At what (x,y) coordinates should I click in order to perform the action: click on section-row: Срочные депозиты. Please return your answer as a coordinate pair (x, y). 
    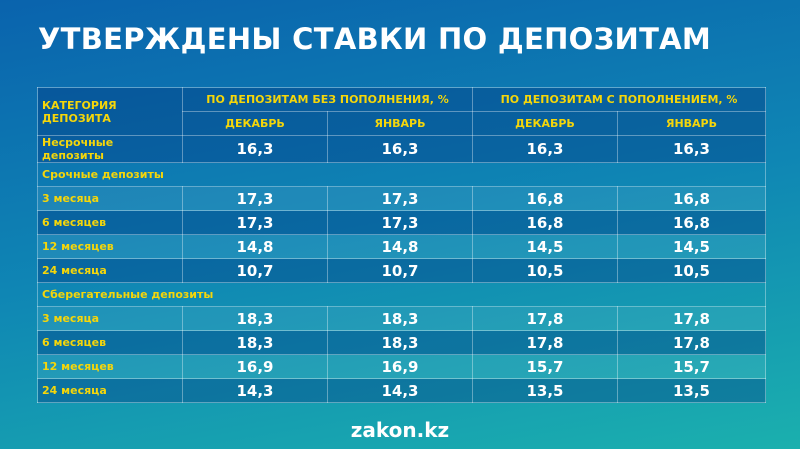
    Looking at the image, I should click on (401, 174).